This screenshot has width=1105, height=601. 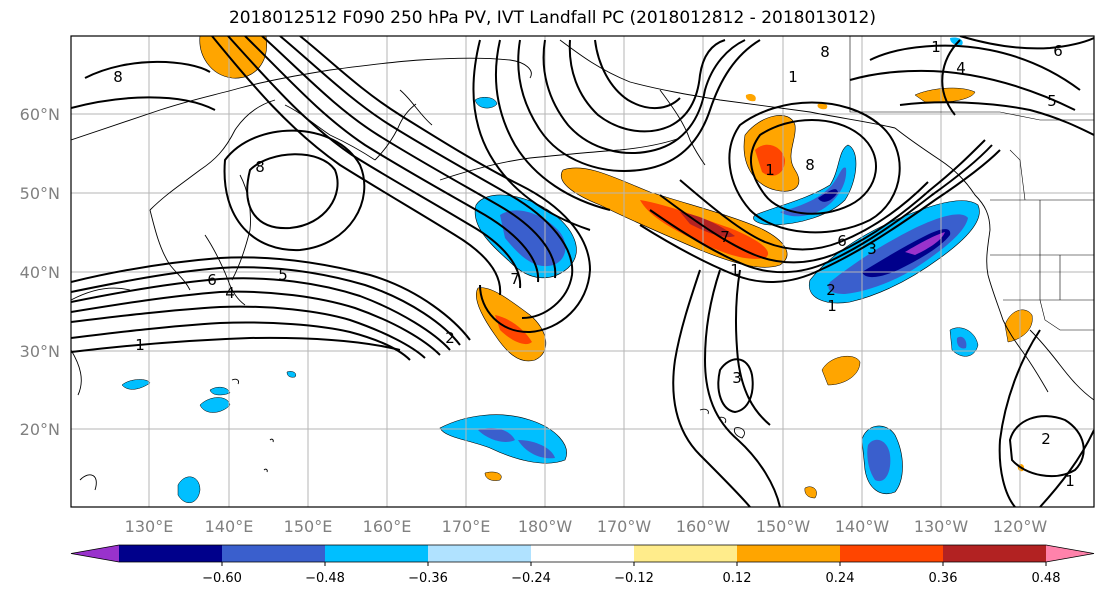 What do you see at coordinates (1046, 578) in the screenshot?
I see `colorbar-tick-label: 0.48` at bounding box center [1046, 578].